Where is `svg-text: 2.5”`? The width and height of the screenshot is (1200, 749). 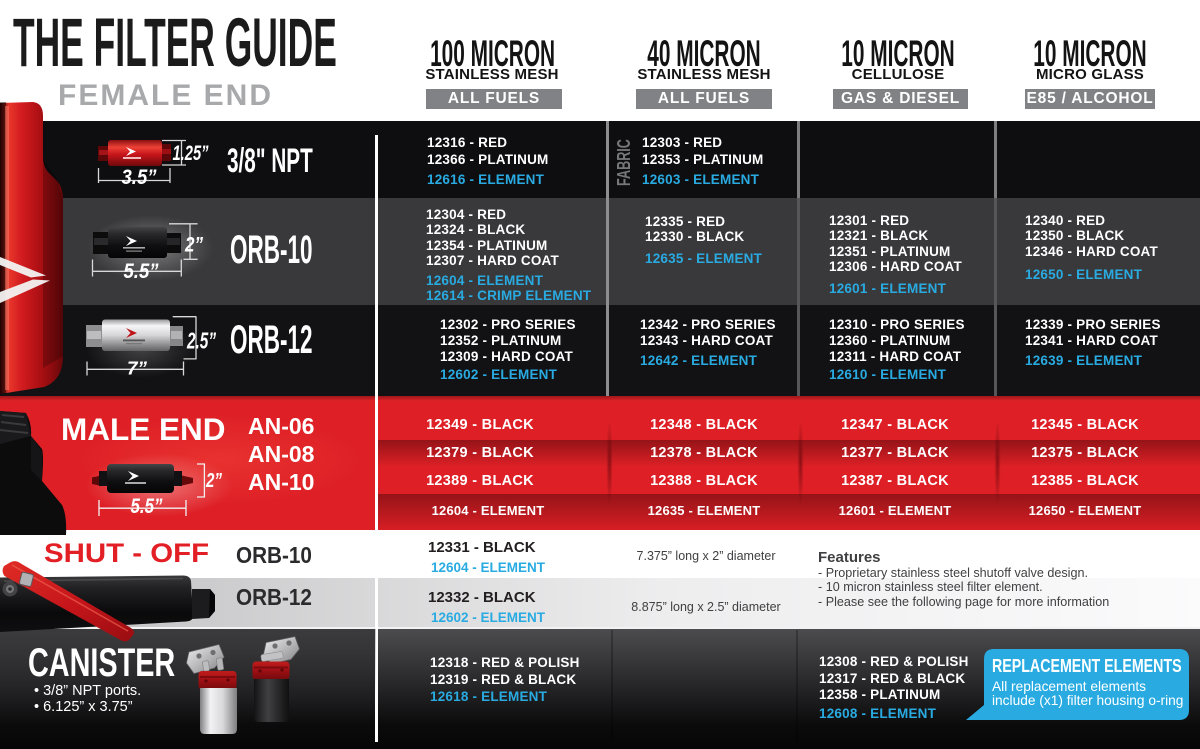
svg-text: 2.5” is located at coordinates (201, 341).